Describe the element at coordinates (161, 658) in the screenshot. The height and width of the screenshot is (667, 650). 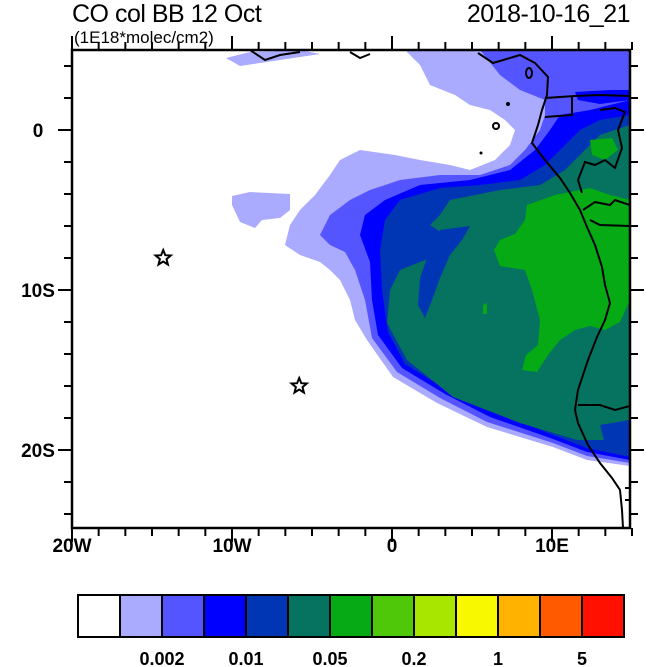
I see `colorbar-label: 0.002` at that location.